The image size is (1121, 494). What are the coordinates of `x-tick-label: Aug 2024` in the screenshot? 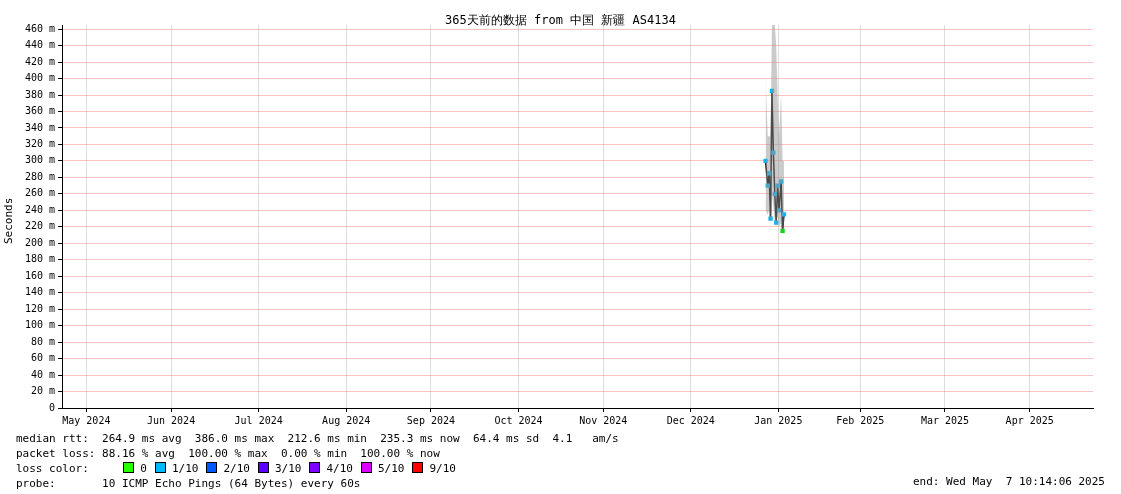 It's located at (346, 420).